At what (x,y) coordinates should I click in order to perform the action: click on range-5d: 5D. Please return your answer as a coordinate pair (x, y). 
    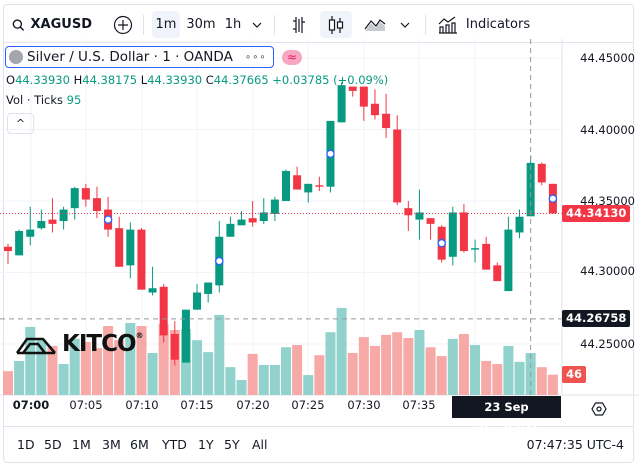
    Looking at the image, I should click on (53, 444).